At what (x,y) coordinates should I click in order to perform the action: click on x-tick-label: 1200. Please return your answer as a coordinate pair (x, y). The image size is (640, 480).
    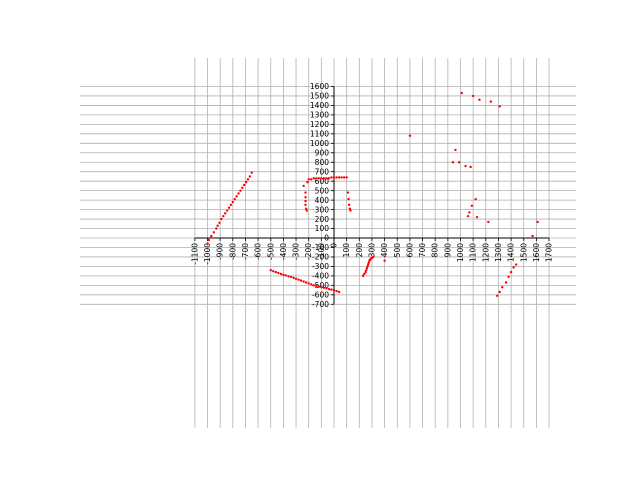
    Looking at the image, I should click on (485, 252).